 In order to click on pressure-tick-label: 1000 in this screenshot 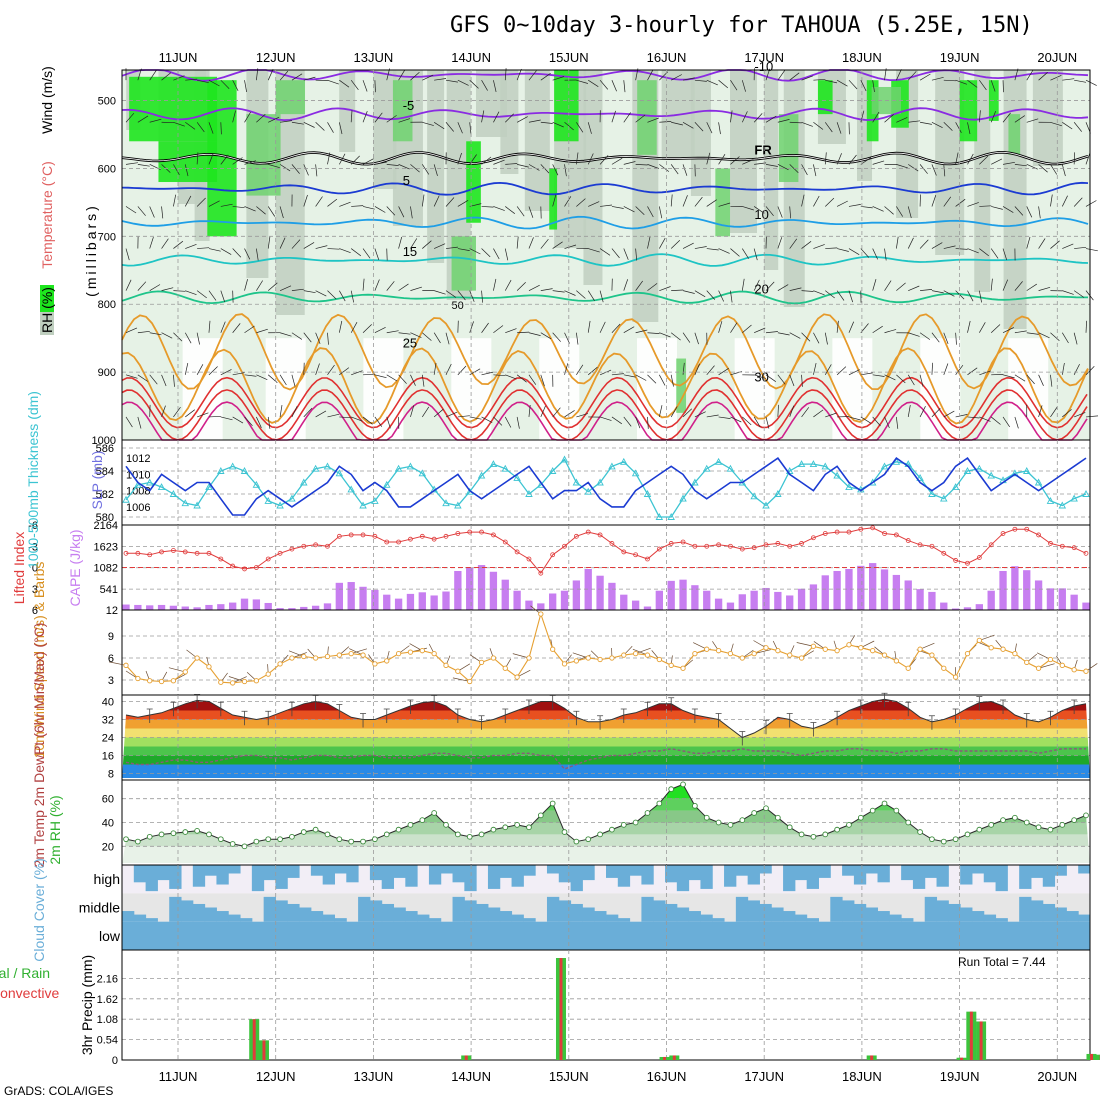, I will do `click(104, 441)`.